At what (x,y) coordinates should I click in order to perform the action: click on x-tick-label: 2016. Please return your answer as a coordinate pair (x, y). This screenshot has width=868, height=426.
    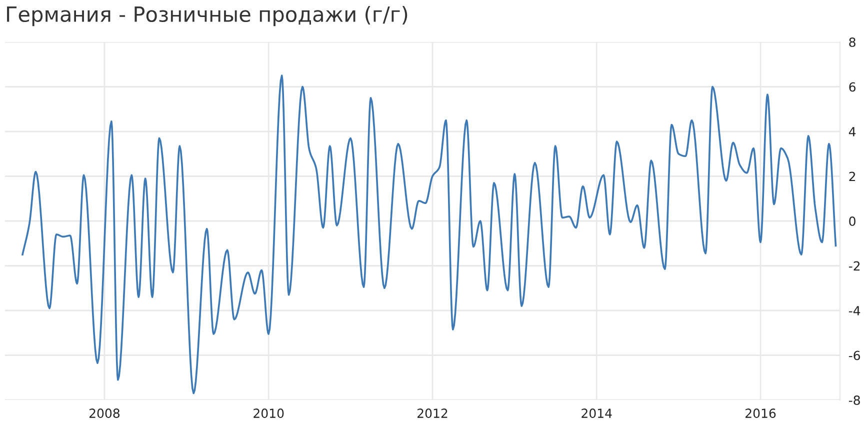
    Looking at the image, I should click on (761, 413).